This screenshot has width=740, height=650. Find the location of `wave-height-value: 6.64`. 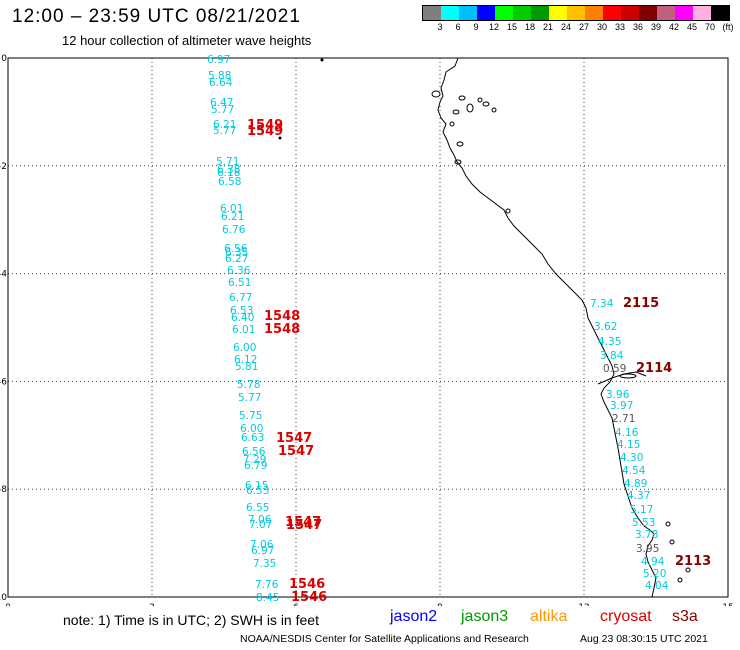

wave-height-value: 6.64 is located at coordinates (221, 83).